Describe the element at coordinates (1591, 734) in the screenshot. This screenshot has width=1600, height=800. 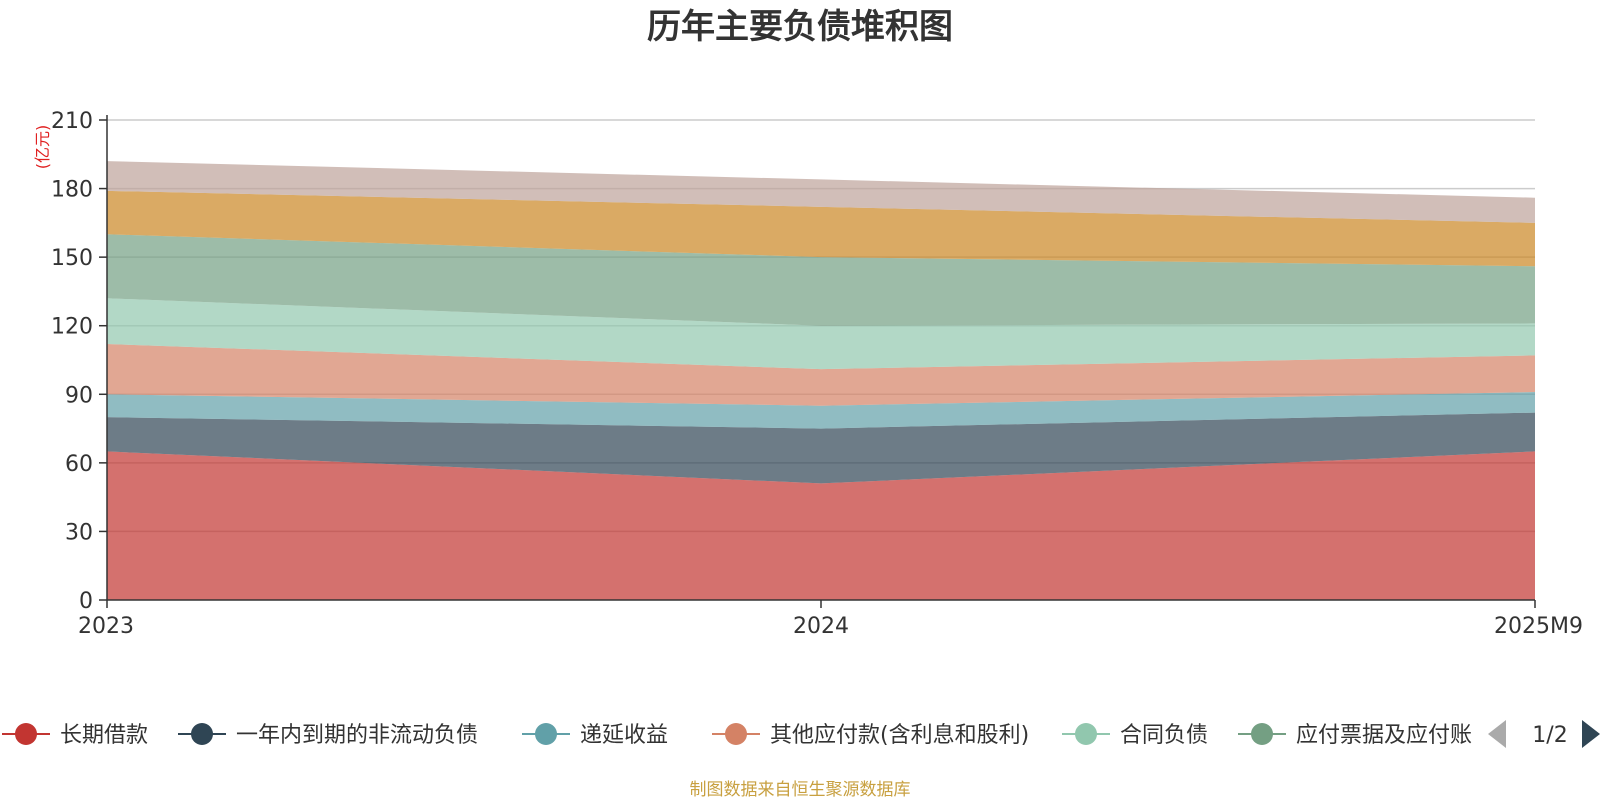
I see `legend-next-page-icon` at that location.